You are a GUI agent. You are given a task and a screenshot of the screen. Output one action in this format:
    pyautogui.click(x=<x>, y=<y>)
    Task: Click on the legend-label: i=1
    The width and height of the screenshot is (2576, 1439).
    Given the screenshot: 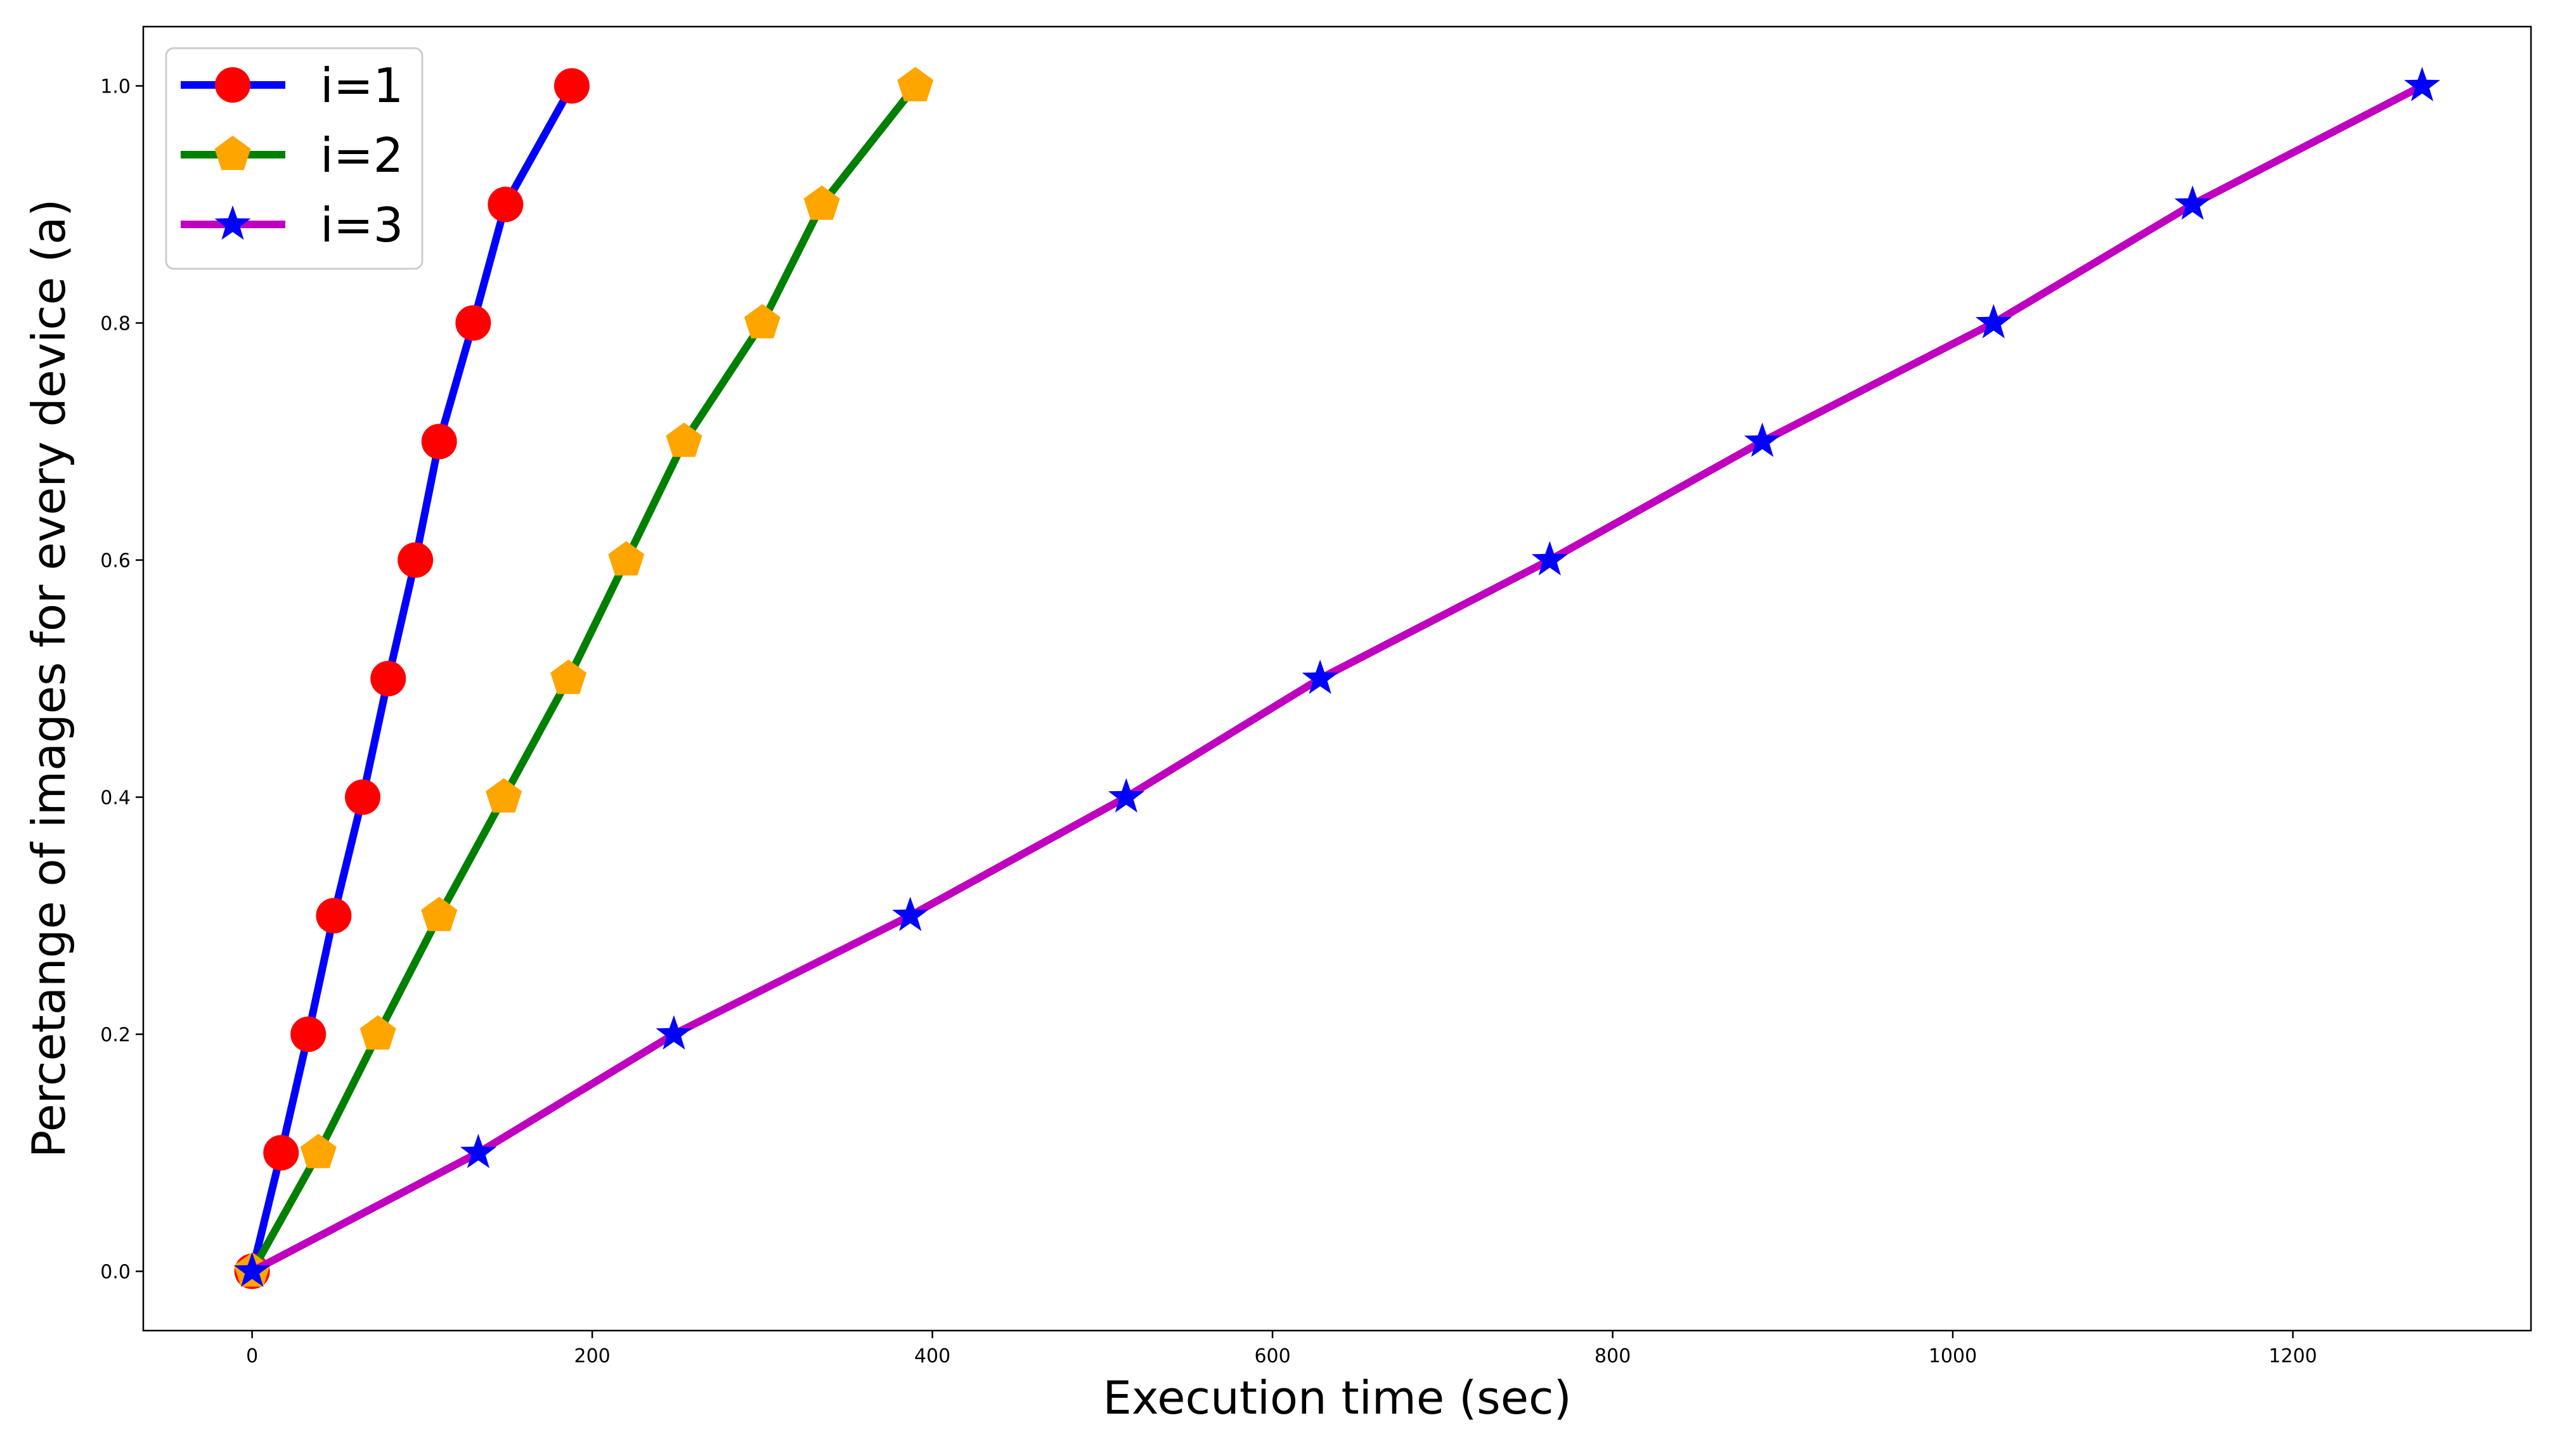 What is the action you would take?
    pyautogui.click(x=361, y=85)
    